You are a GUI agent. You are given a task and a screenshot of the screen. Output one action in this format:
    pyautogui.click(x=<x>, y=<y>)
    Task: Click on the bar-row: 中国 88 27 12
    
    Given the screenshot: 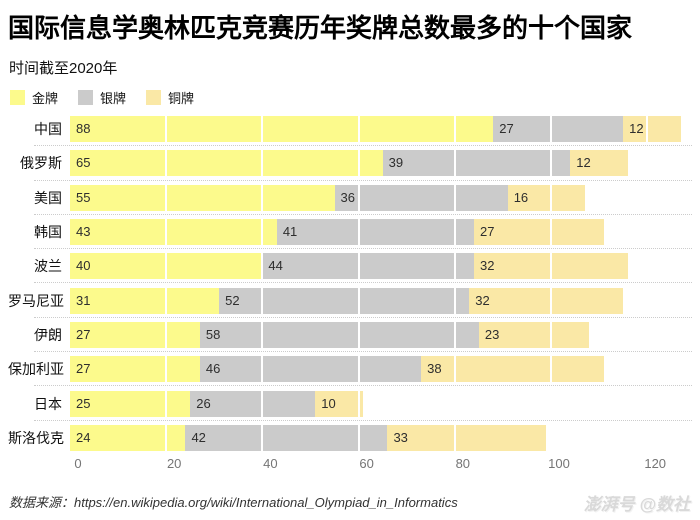 What is the action you would take?
    pyautogui.click(x=350, y=129)
    